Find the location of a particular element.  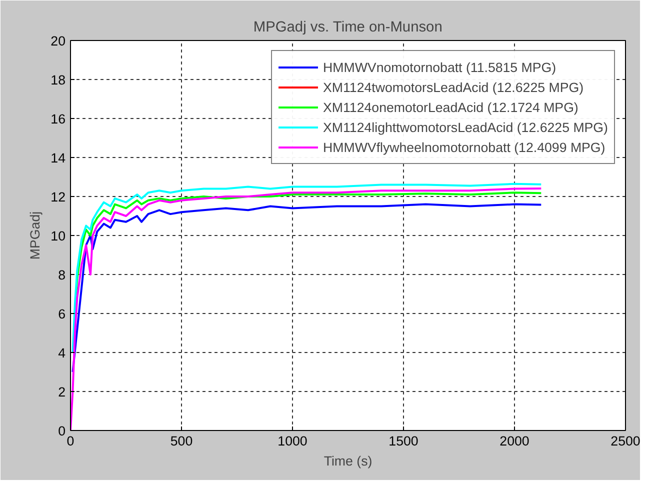

x-axis-title: Time (s) is located at coordinates (348, 461).